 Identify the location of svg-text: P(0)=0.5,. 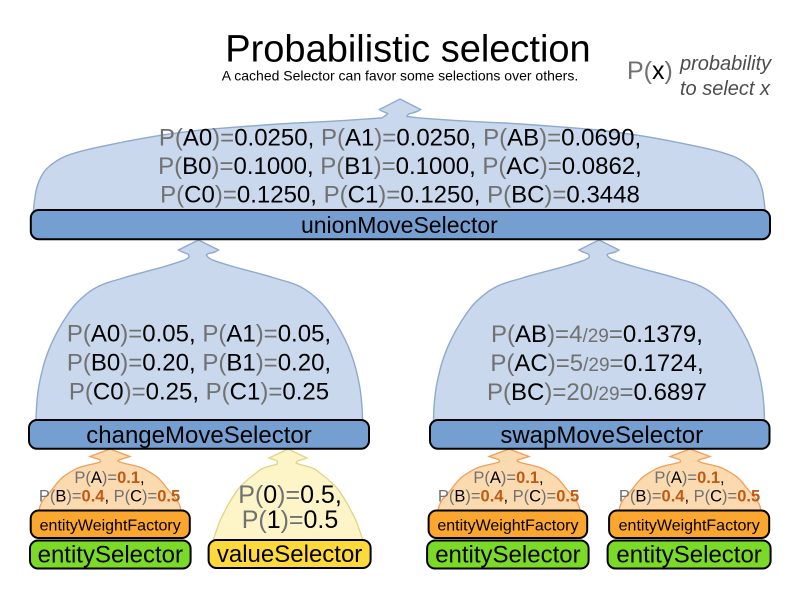
(290, 495).